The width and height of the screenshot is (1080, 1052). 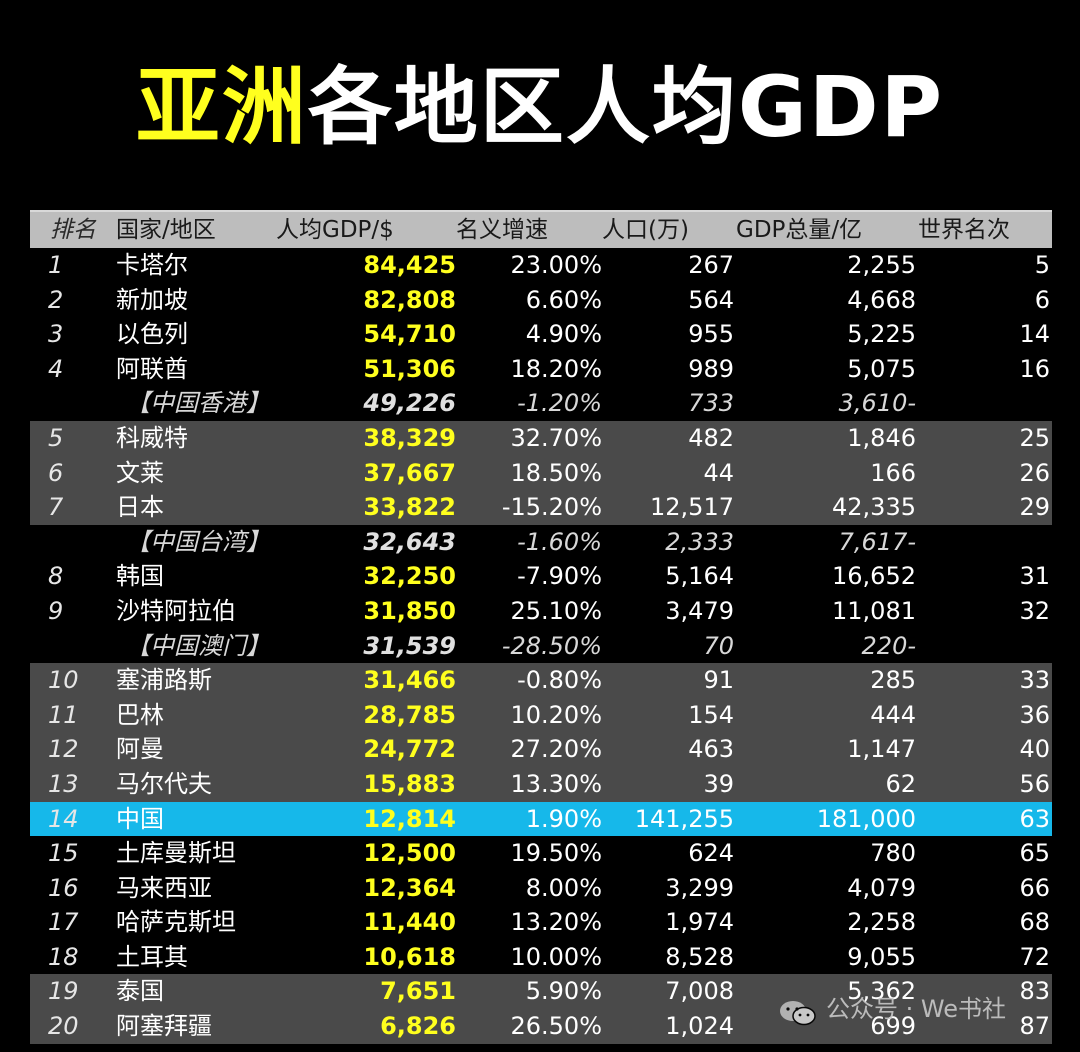 What do you see at coordinates (56, 368) in the screenshot?
I see `rank-cell: 4` at bounding box center [56, 368].